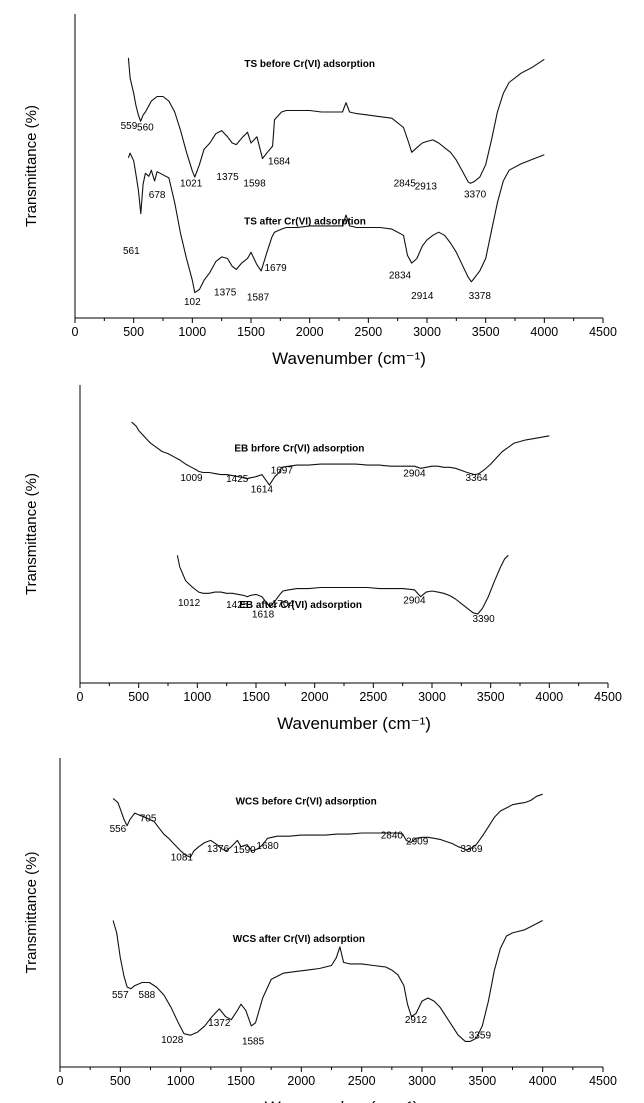 The width and height of the screenshot is (644, 1103). I want to click on peak-label: 2909, so click(417, 842).